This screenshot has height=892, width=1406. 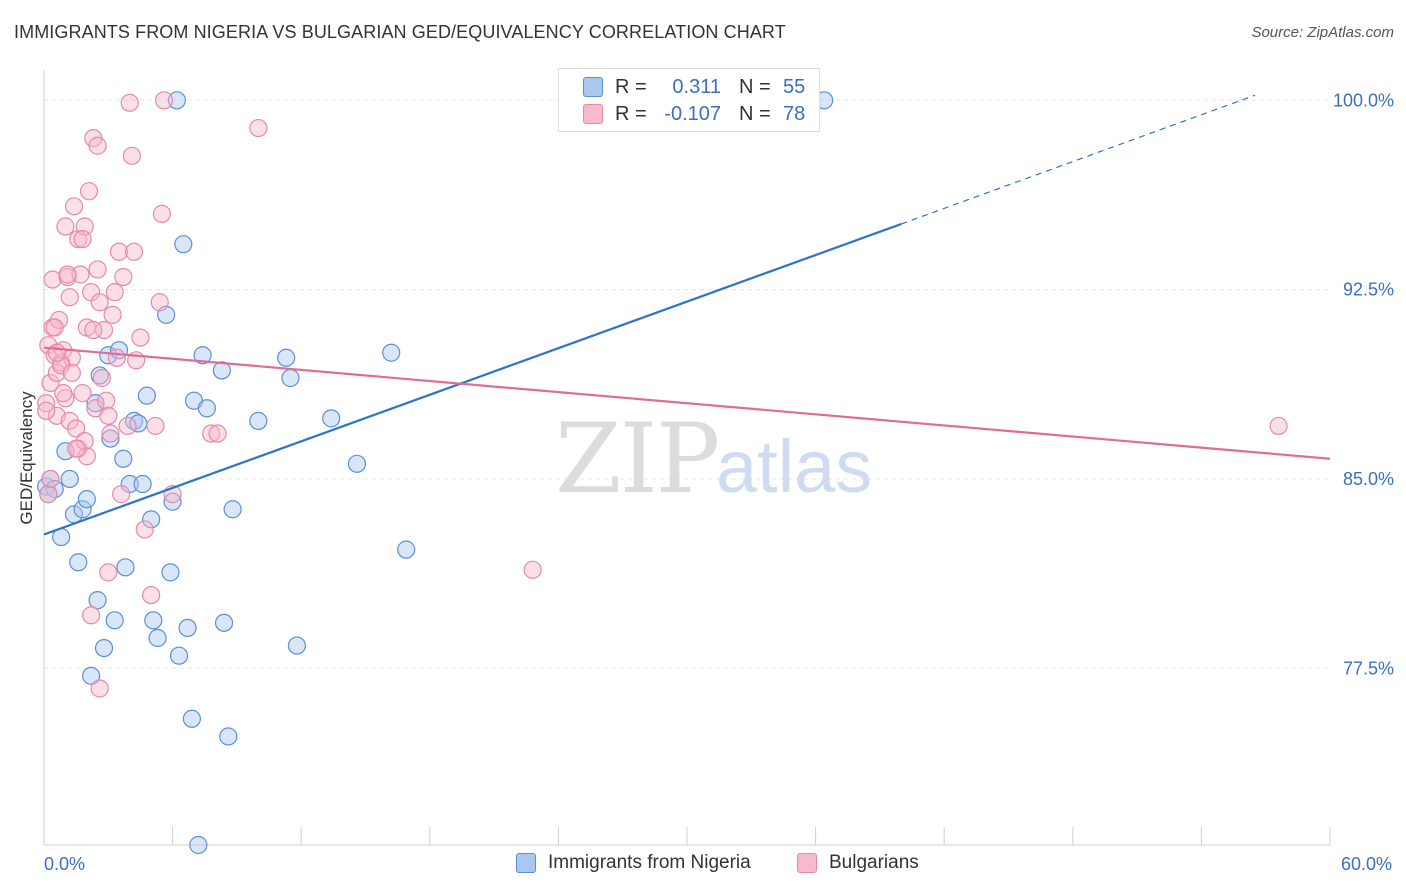 What do you see at coordinates (1368, 668) in the screenshot?
I see `y-tick-label: 77.5%` at bounding box center [1368, 668].